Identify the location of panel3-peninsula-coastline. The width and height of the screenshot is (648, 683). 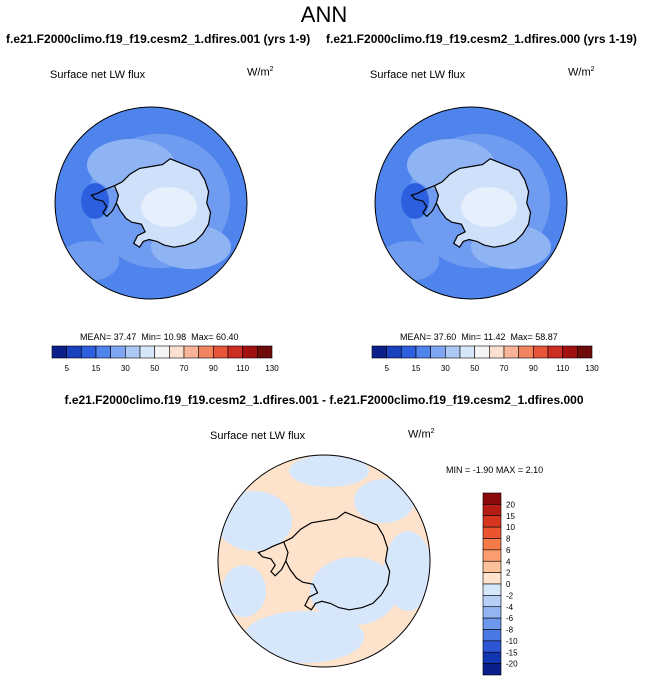
(272, 559).